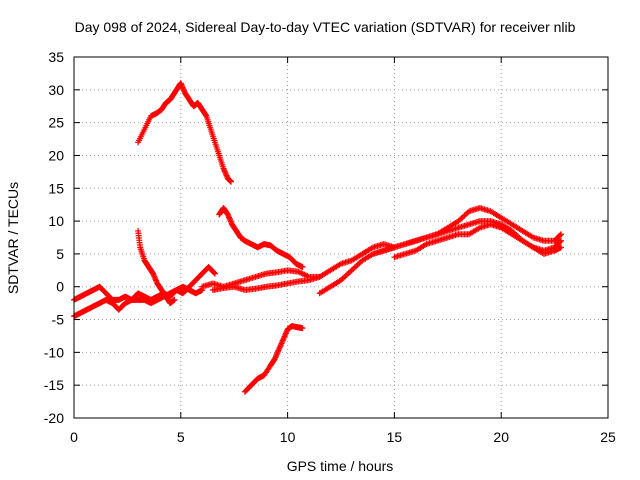  I want to click on x-tick-label: 0, so click(74, 437).